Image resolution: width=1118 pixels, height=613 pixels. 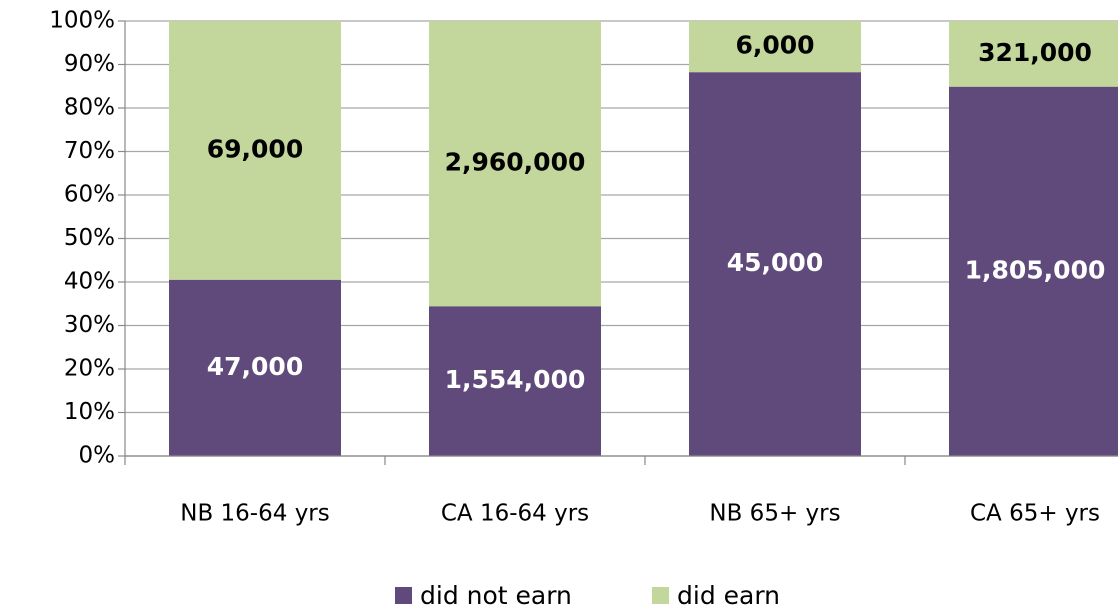 What do you see at coordinates (82, 21) in the screenshot?
I see `y-tick-label: 100%` at bounding box center [82, 21].